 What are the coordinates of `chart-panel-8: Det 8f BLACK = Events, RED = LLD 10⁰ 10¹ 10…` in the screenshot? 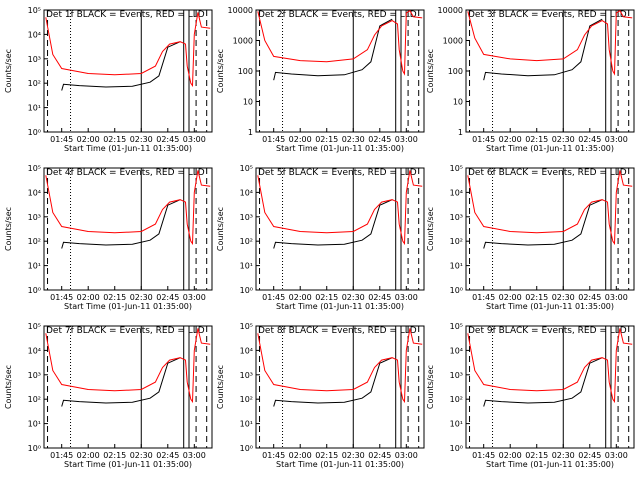 It's located at (320, 395).